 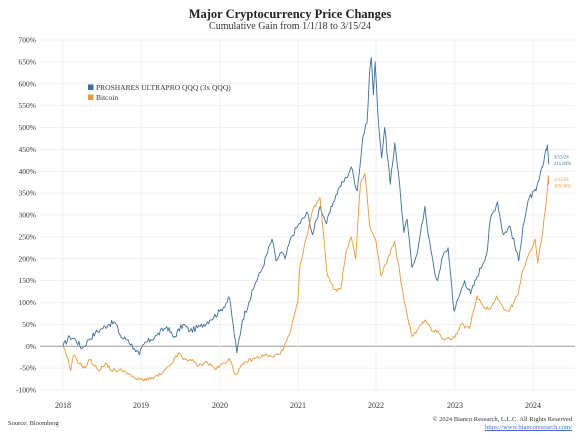 I want to click on x-tick-label: 2022, so click(x=376, y=405).